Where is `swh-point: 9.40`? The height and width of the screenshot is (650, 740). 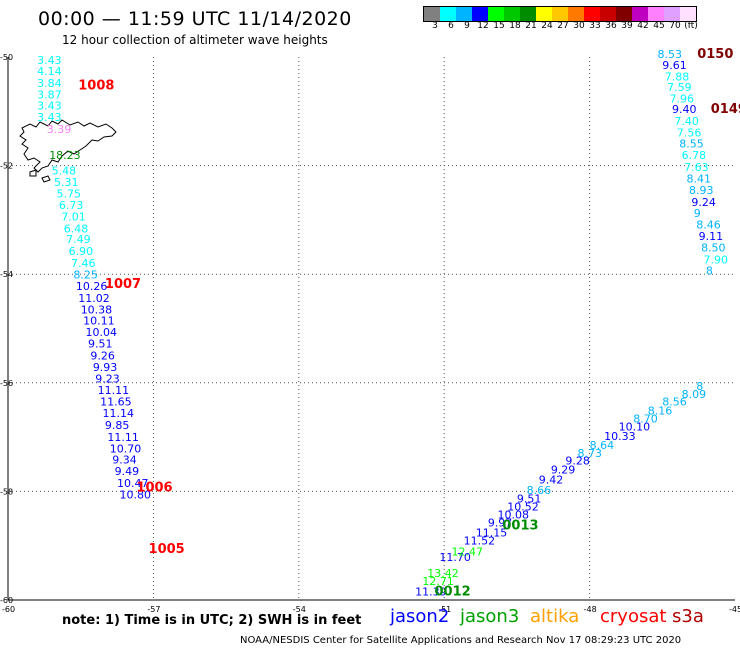
swh-point: 9.40 is located at coordinates (684, 109).